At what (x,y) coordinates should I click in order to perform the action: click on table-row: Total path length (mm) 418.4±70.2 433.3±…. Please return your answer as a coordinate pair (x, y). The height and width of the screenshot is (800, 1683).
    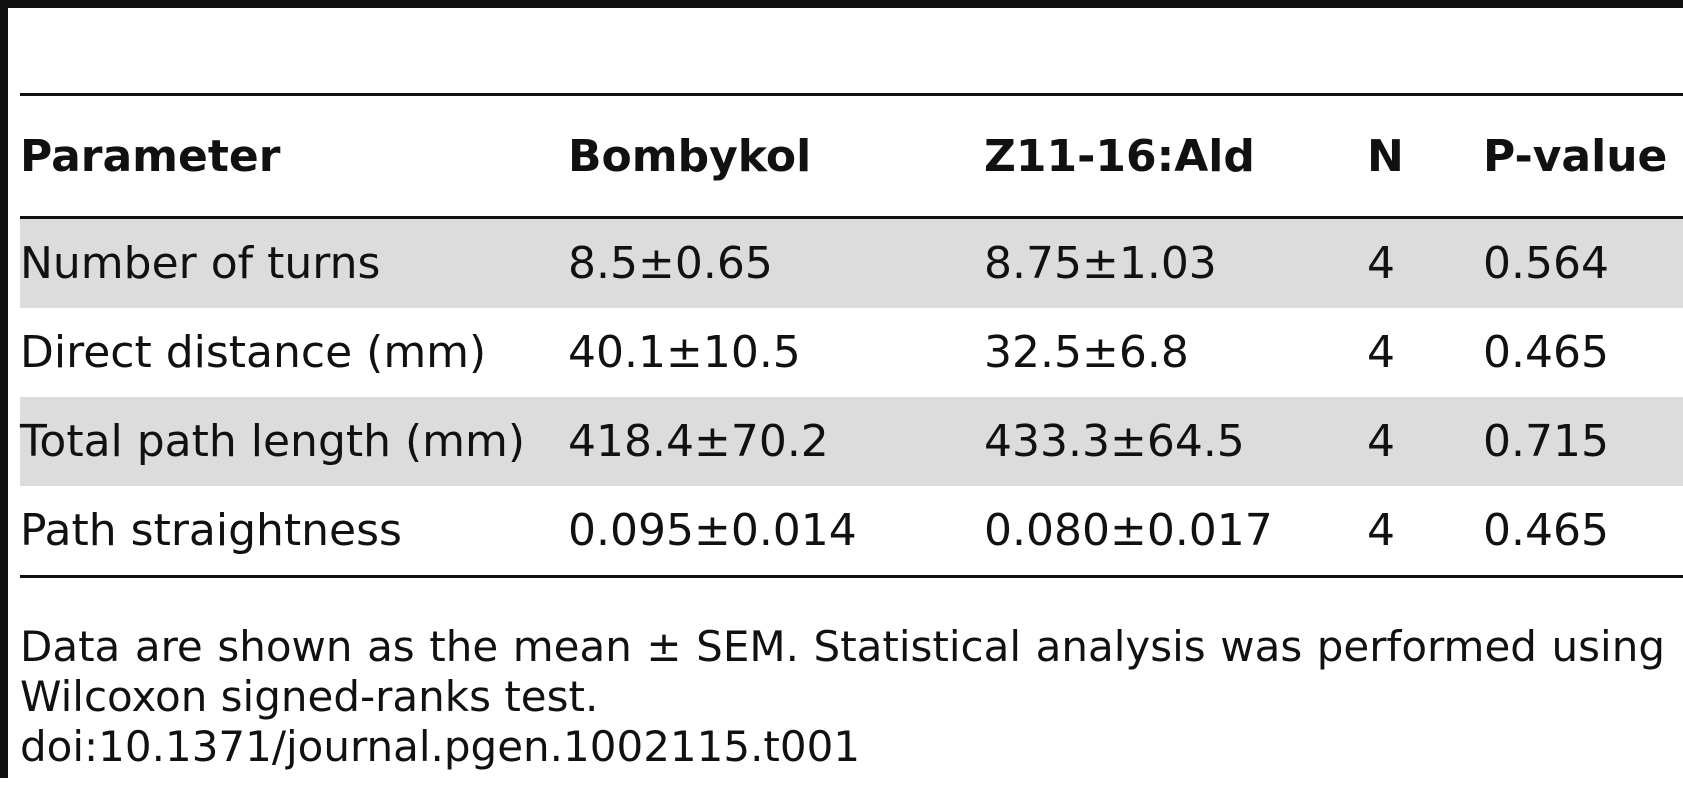
    Looking at the image, I should click on (851, 441).